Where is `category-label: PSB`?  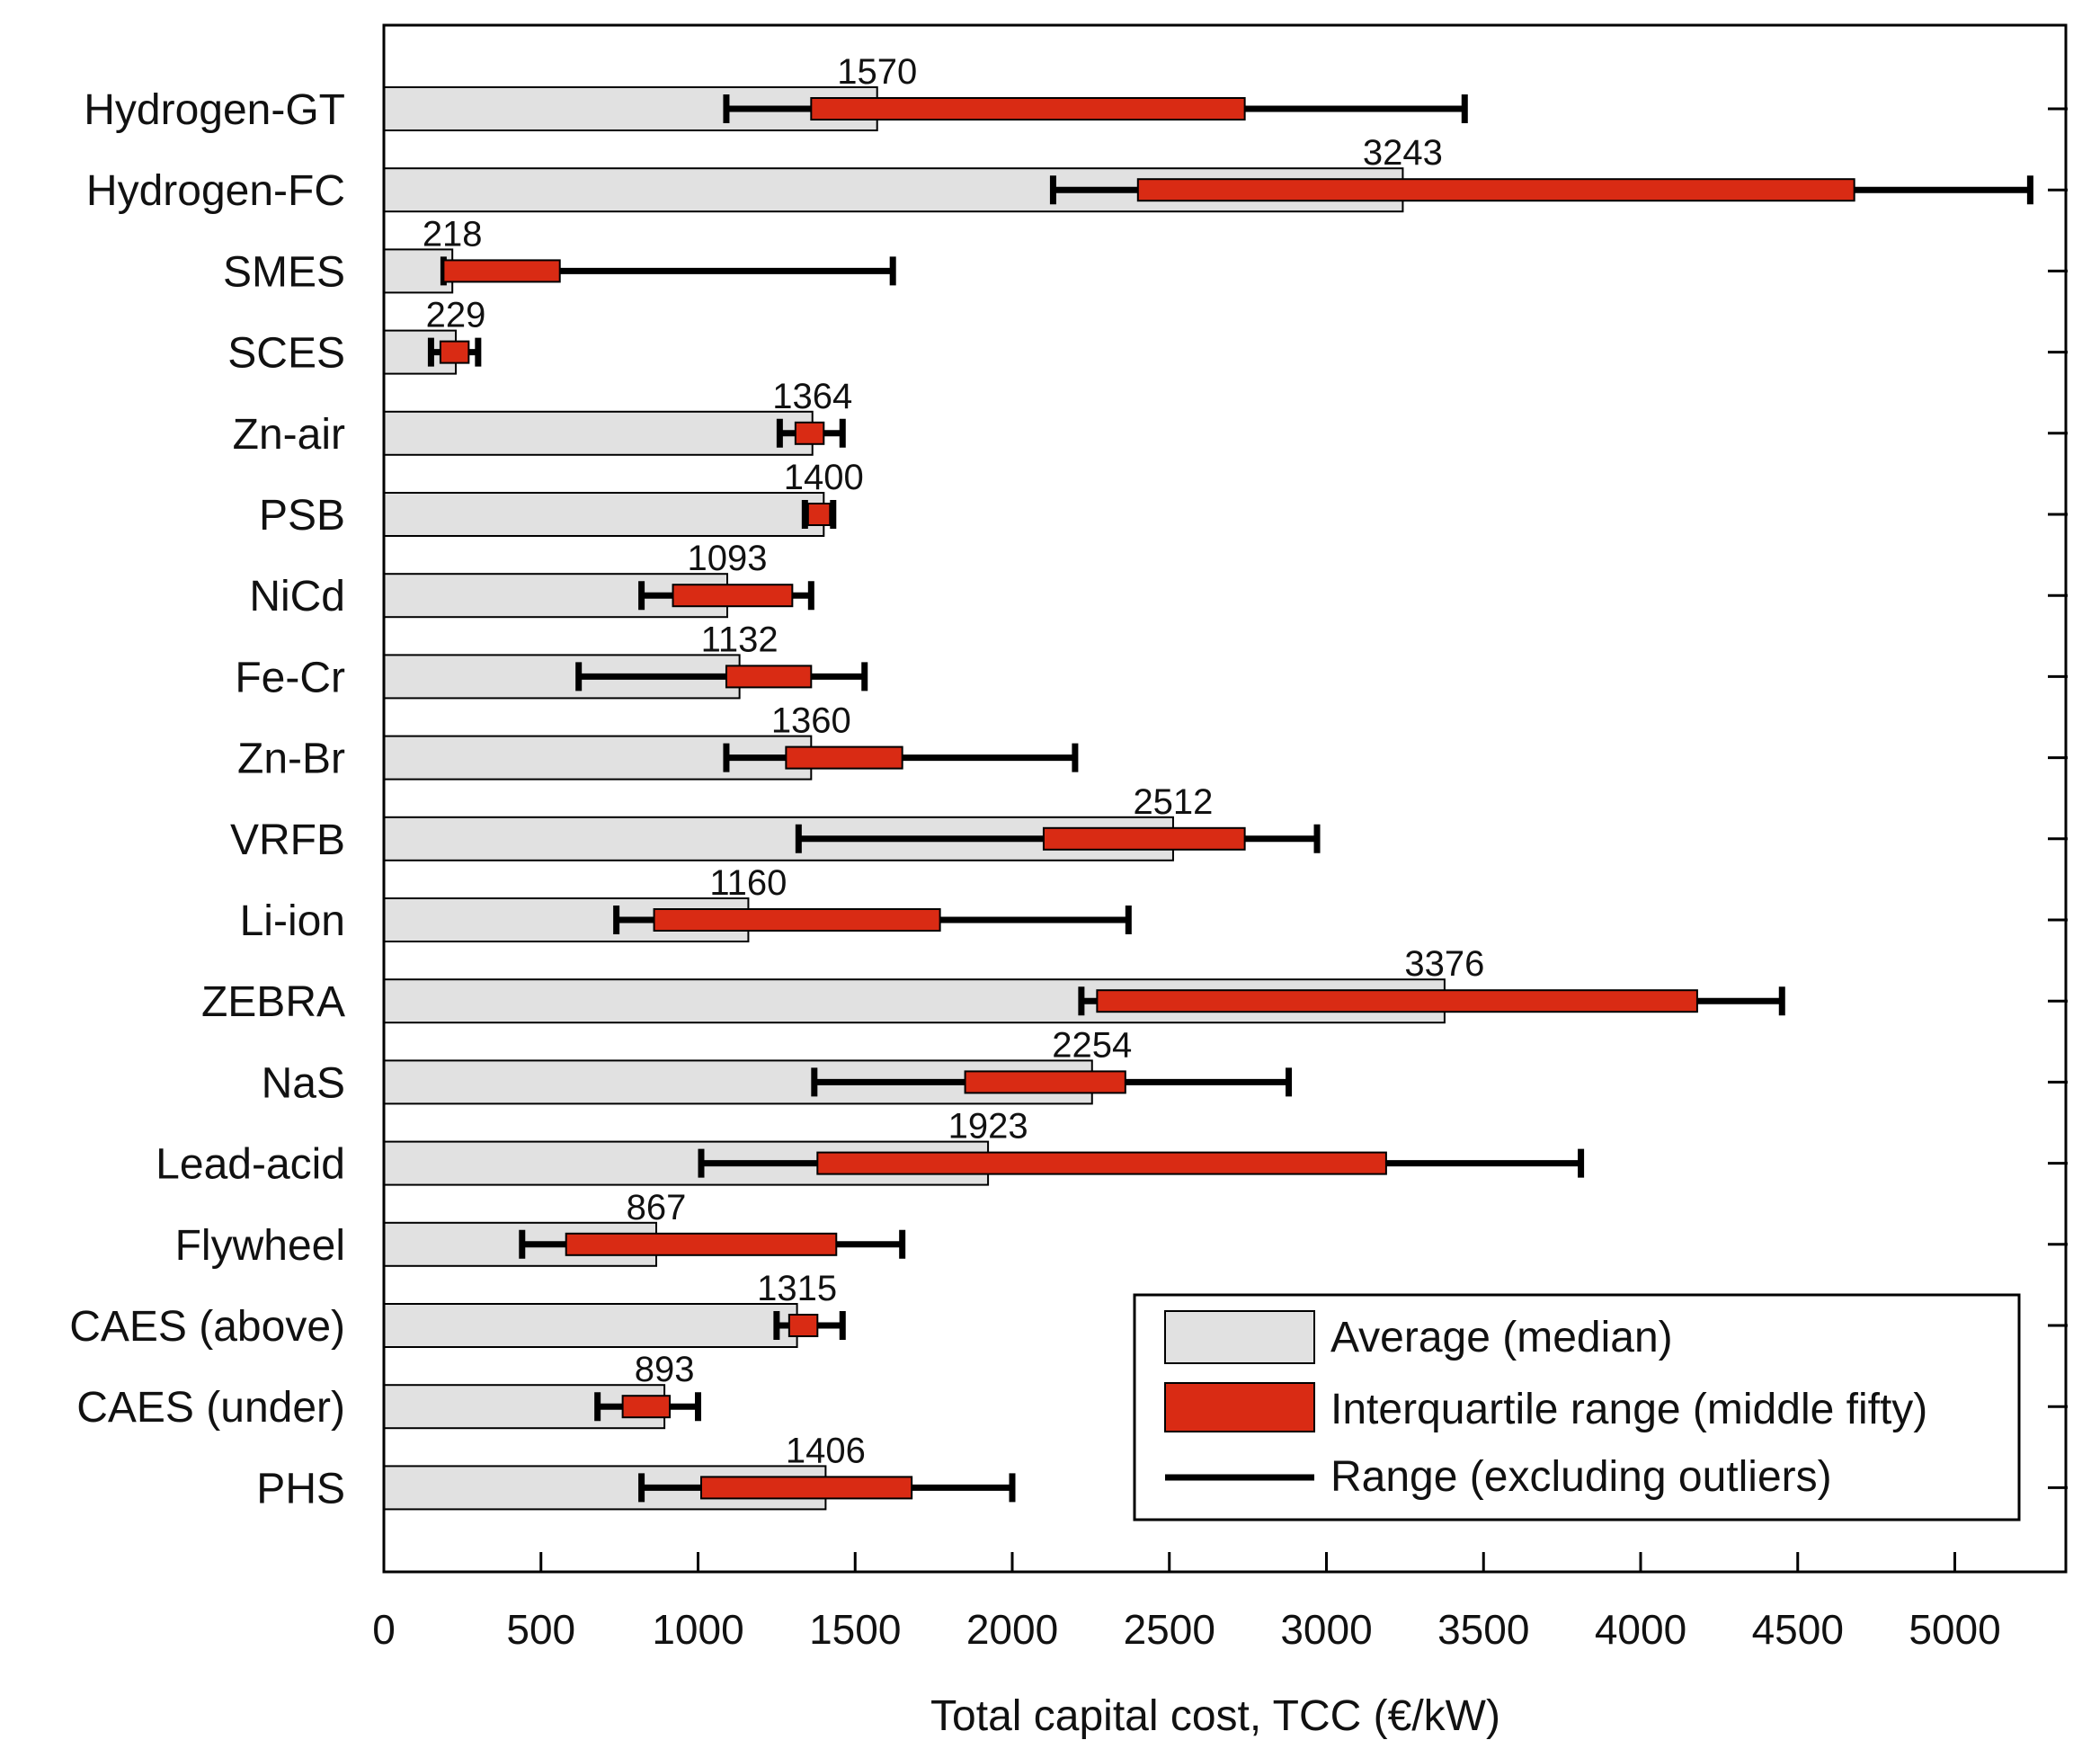
category-label: PSB is located at coordinates (302, 516).